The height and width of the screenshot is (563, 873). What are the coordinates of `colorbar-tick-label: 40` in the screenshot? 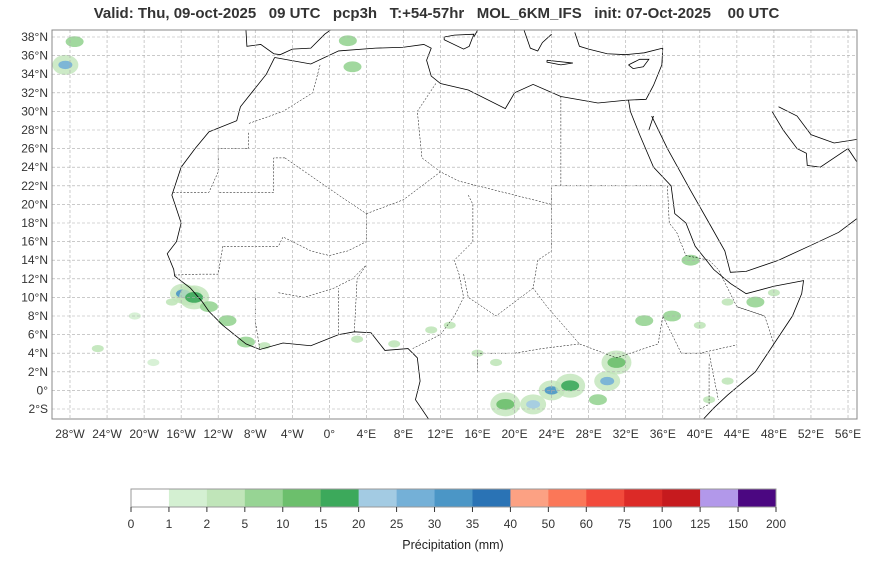 It's located at (511, 524).